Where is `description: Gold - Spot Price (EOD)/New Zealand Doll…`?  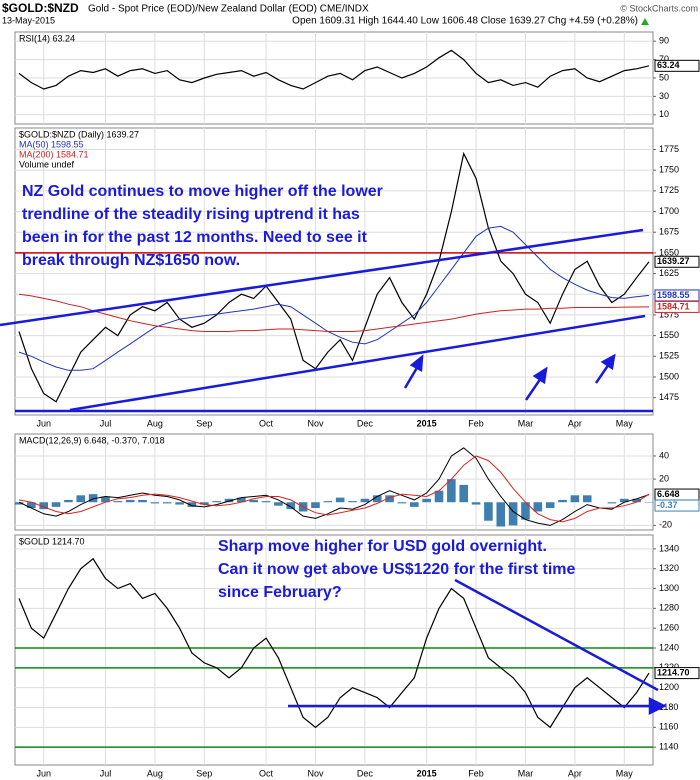
description: Gold - Spot Price (EOD)/New Zealand Doll… is located at coordinates (228, 9).